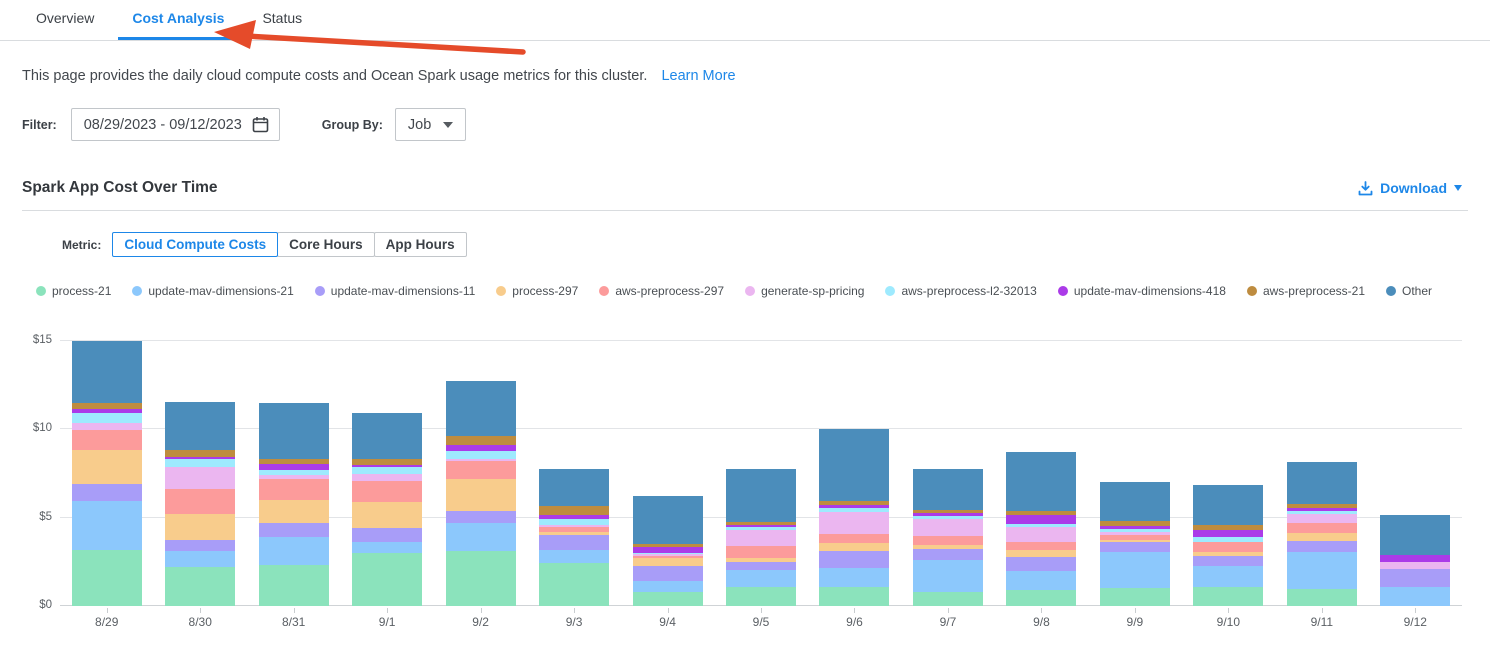  I want to click on x-axis-tick-label: 8/30, so click(199, 618).